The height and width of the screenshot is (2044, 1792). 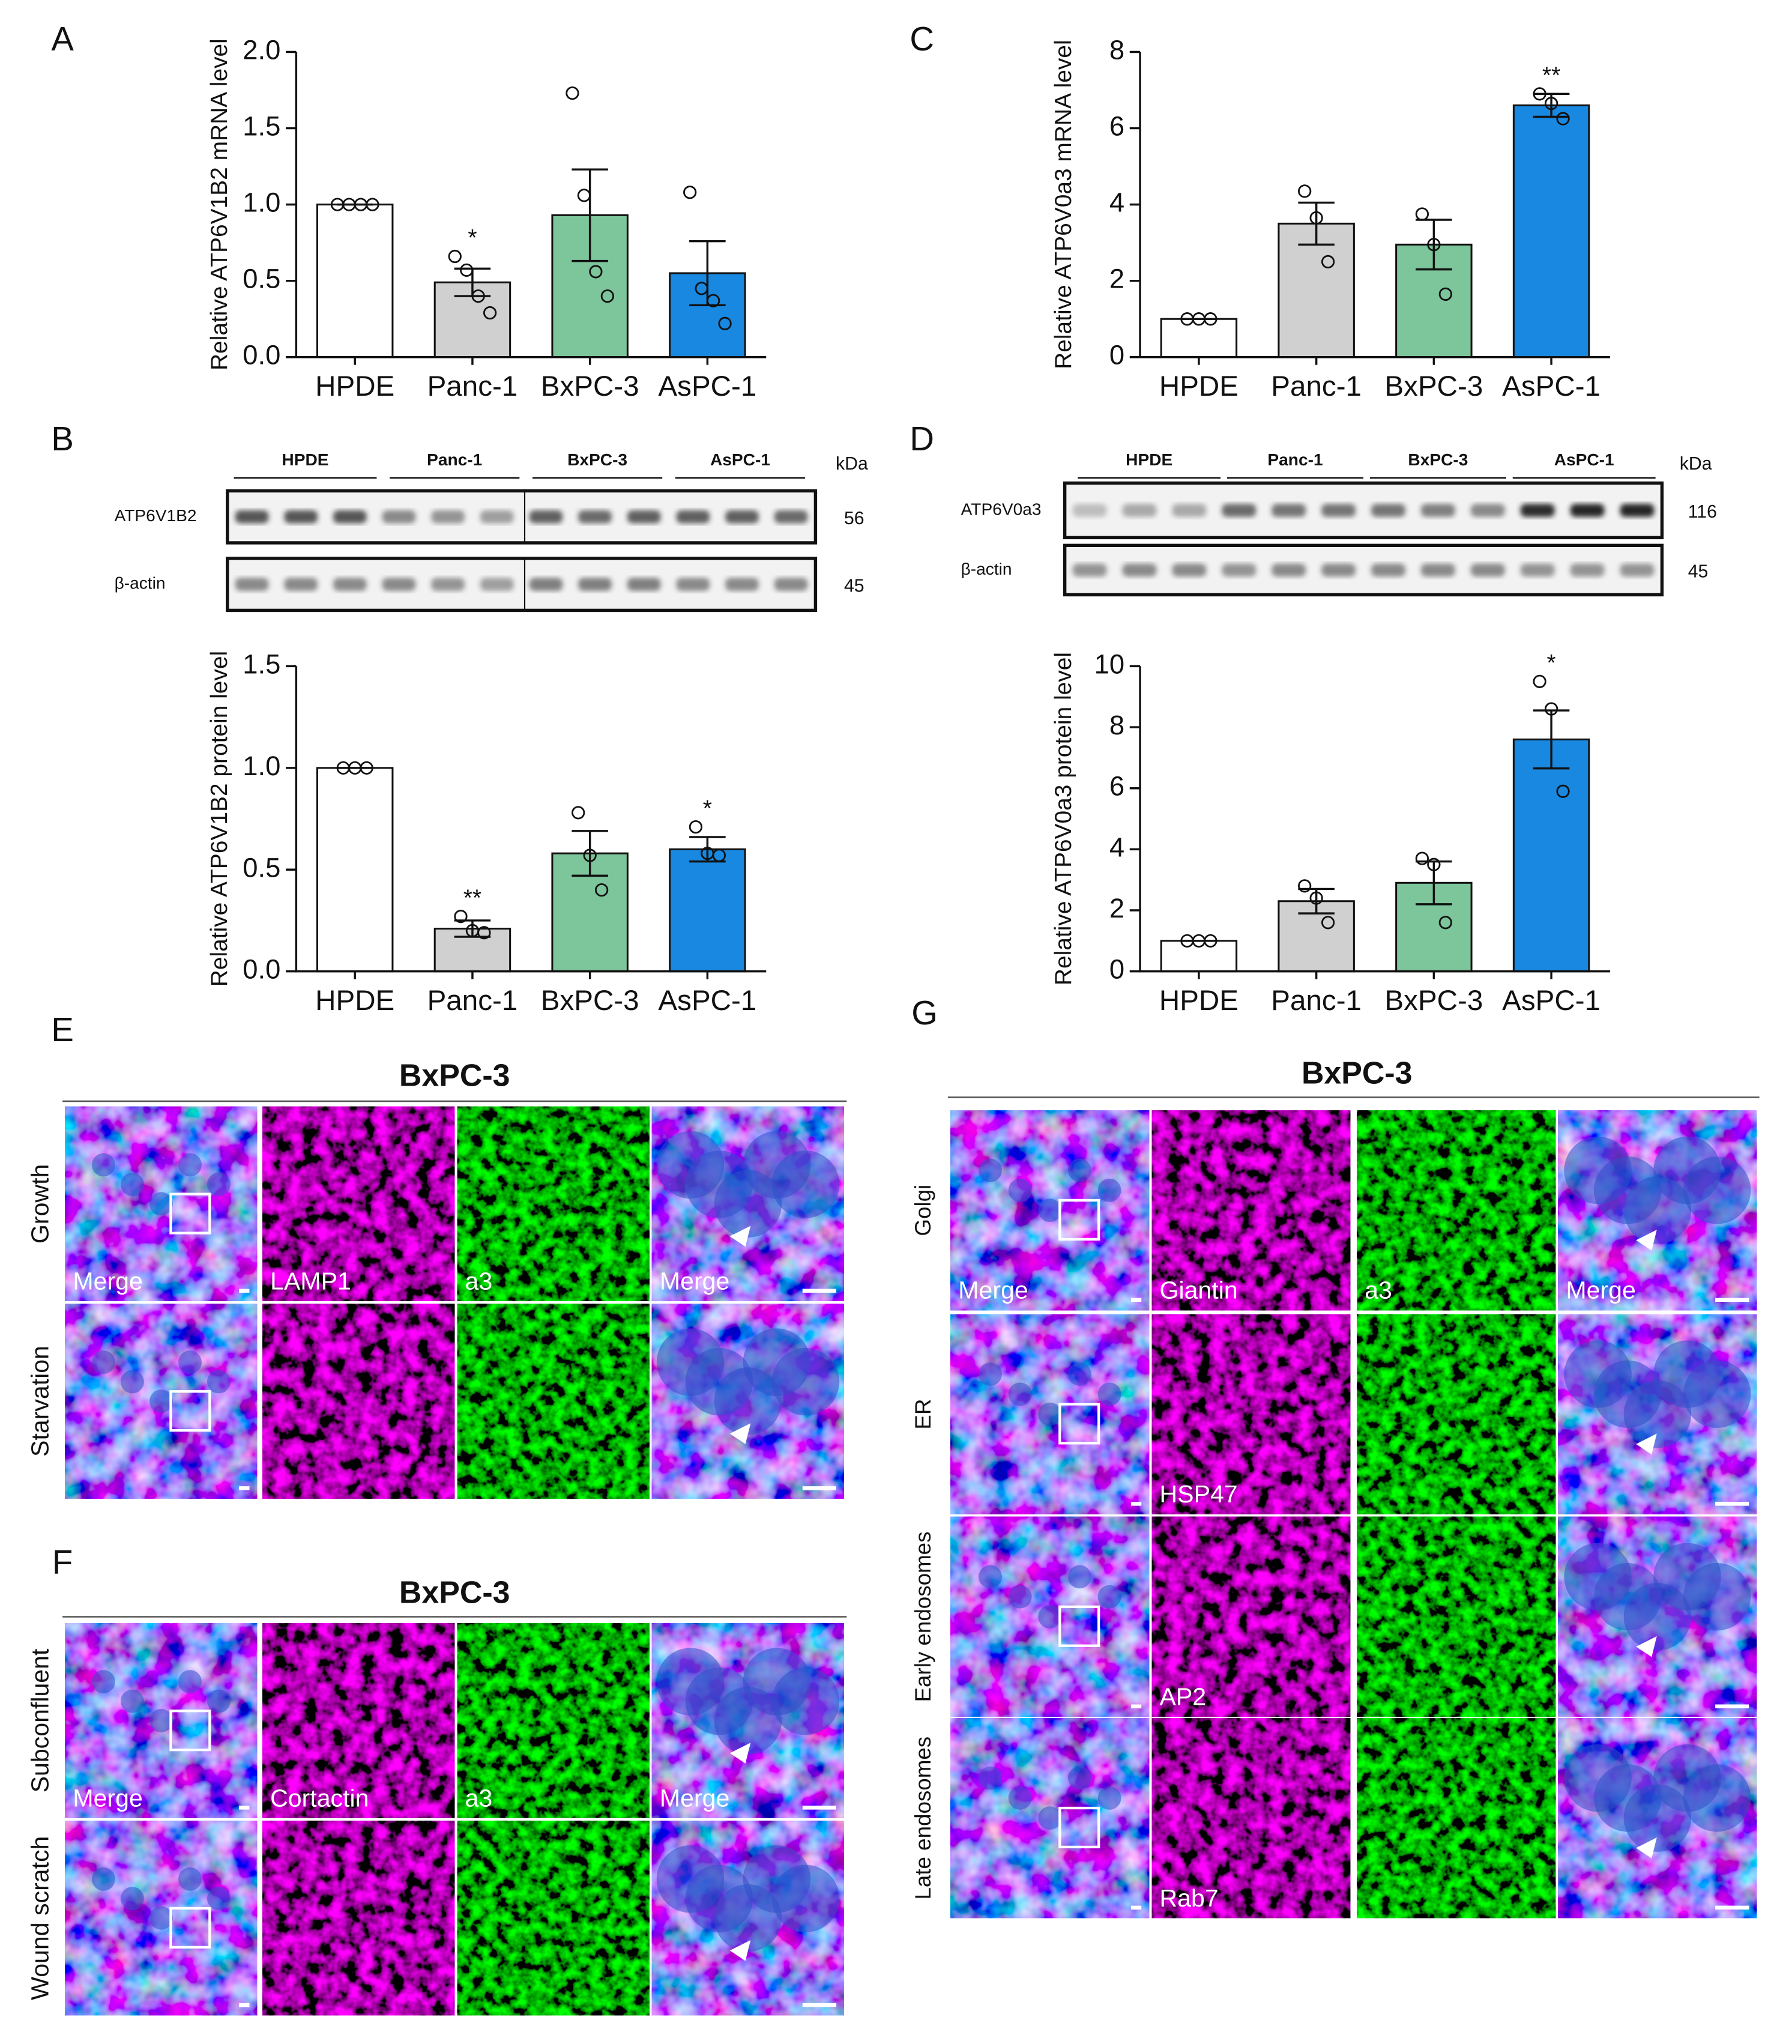 I want to click on kda-unit: kDa, so click(x=1696, y=464).